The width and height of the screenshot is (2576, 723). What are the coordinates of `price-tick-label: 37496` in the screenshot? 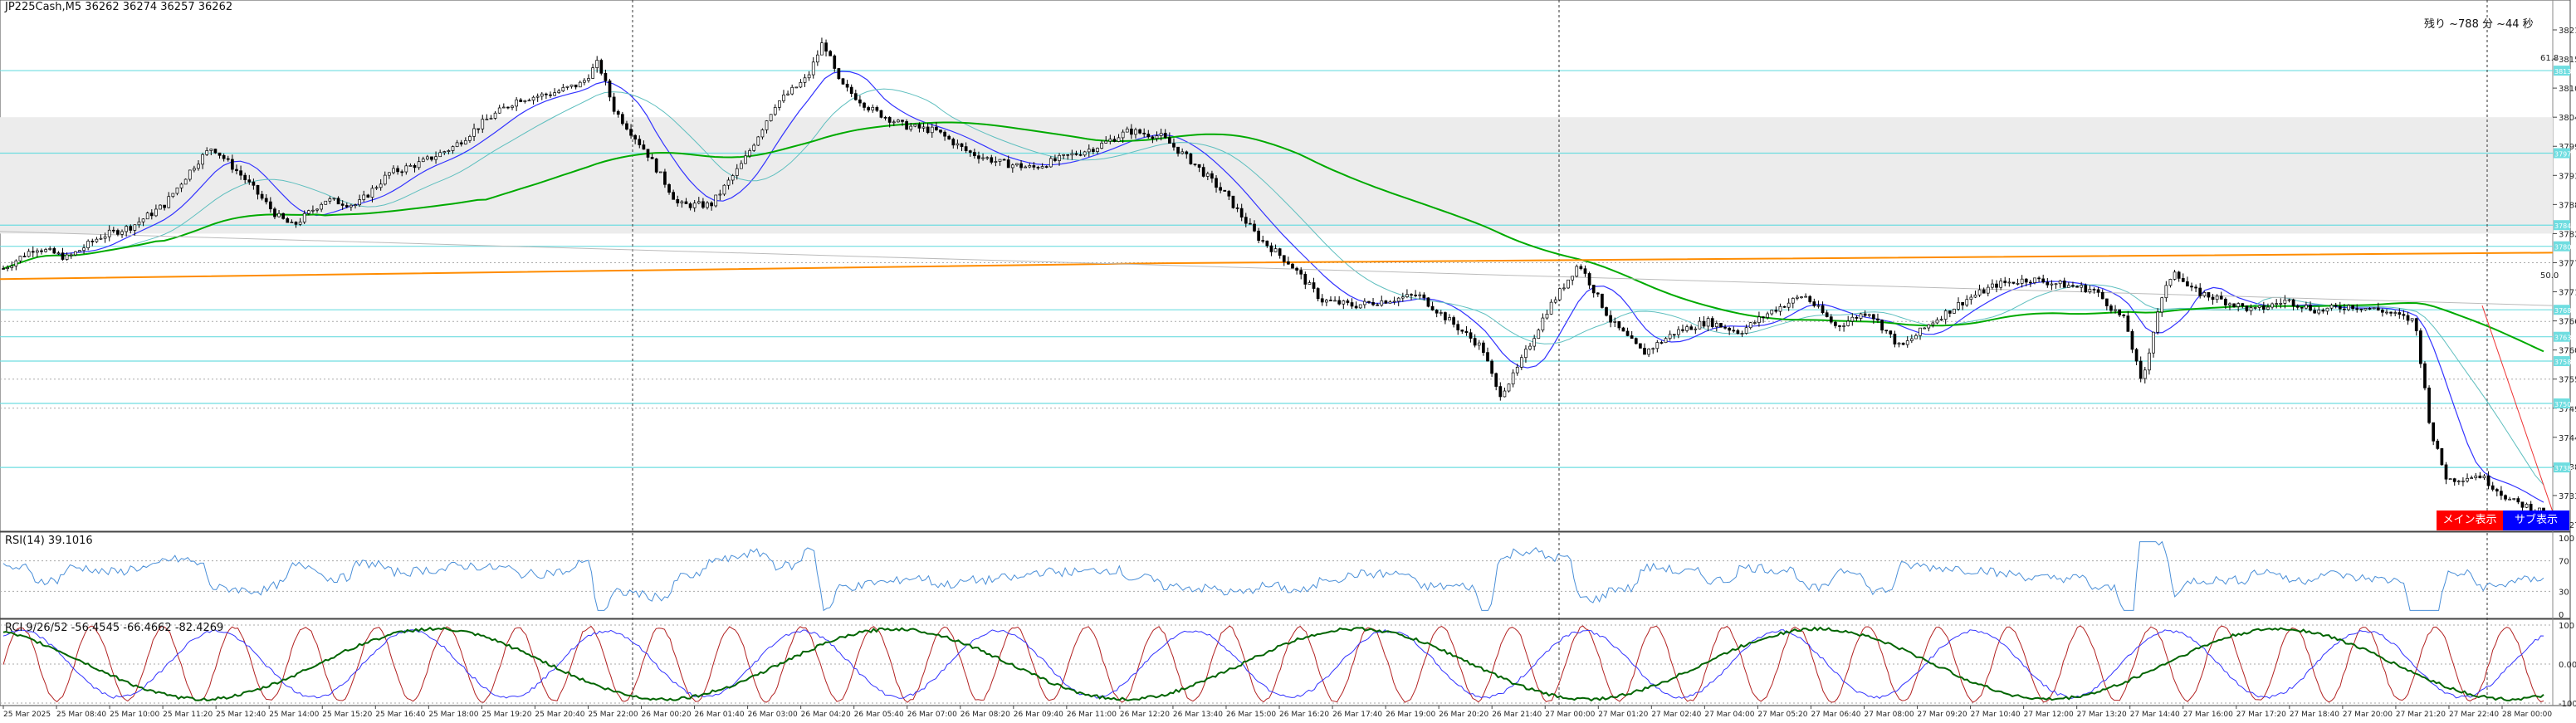 It's located at (2567, 409).